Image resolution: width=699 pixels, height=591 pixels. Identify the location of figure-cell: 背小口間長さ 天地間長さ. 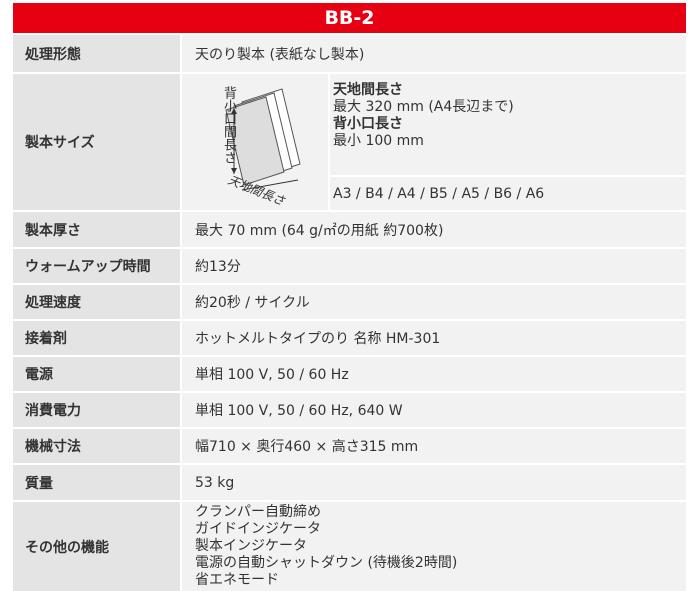
(255, 142).